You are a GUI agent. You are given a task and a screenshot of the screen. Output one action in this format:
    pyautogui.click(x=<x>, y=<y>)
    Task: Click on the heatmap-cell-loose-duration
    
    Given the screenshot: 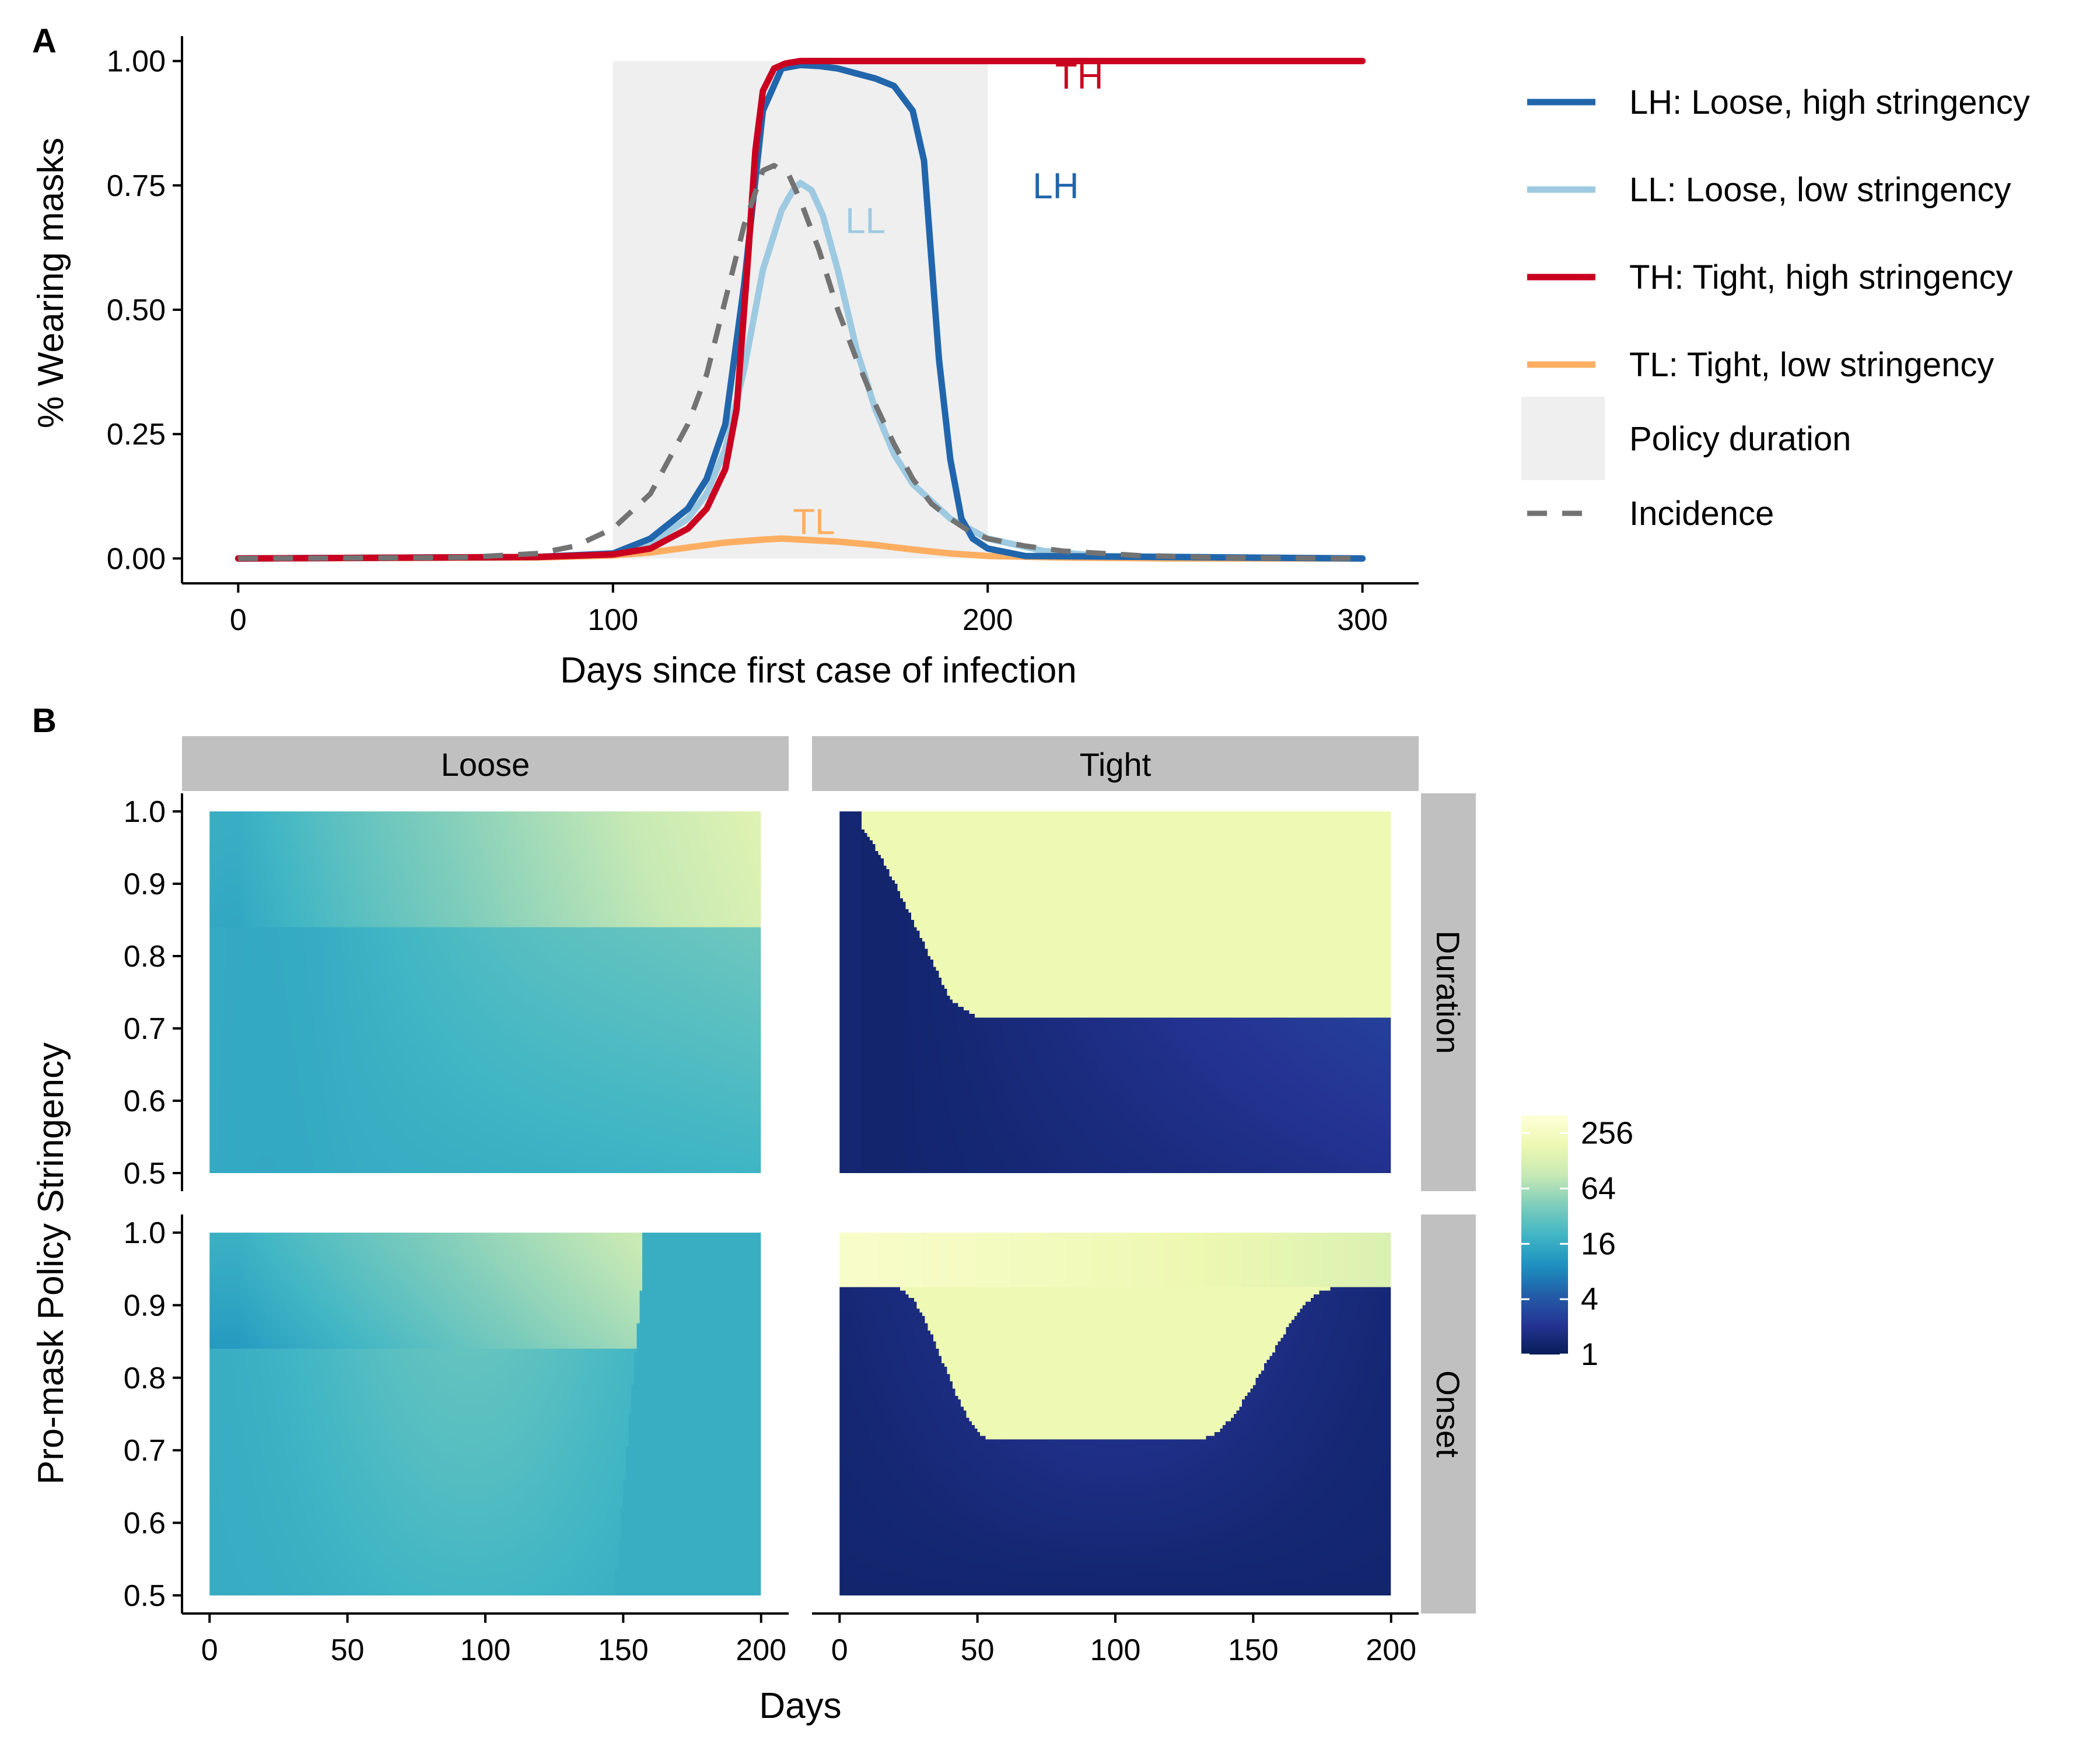 What is the action you would take?
    pyautogui.click(x=485, y=992)
    